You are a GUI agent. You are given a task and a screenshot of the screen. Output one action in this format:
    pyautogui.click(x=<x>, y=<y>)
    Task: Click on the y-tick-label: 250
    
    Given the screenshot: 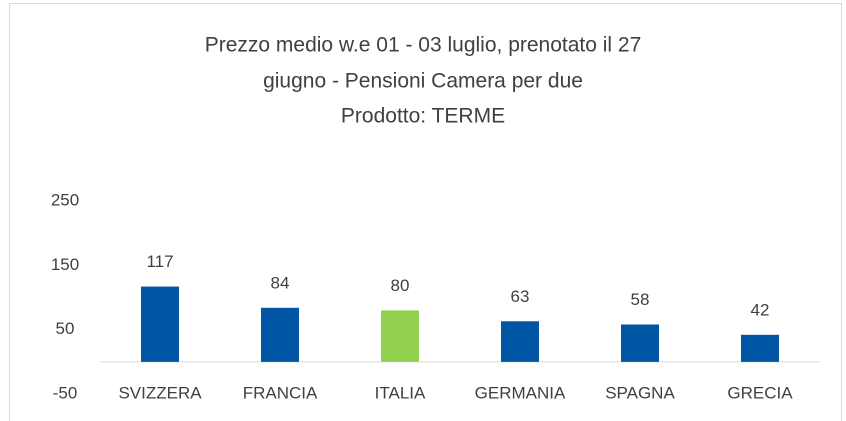 What is the action you would take?
    pyautogui.click(x=65, y=199)
    